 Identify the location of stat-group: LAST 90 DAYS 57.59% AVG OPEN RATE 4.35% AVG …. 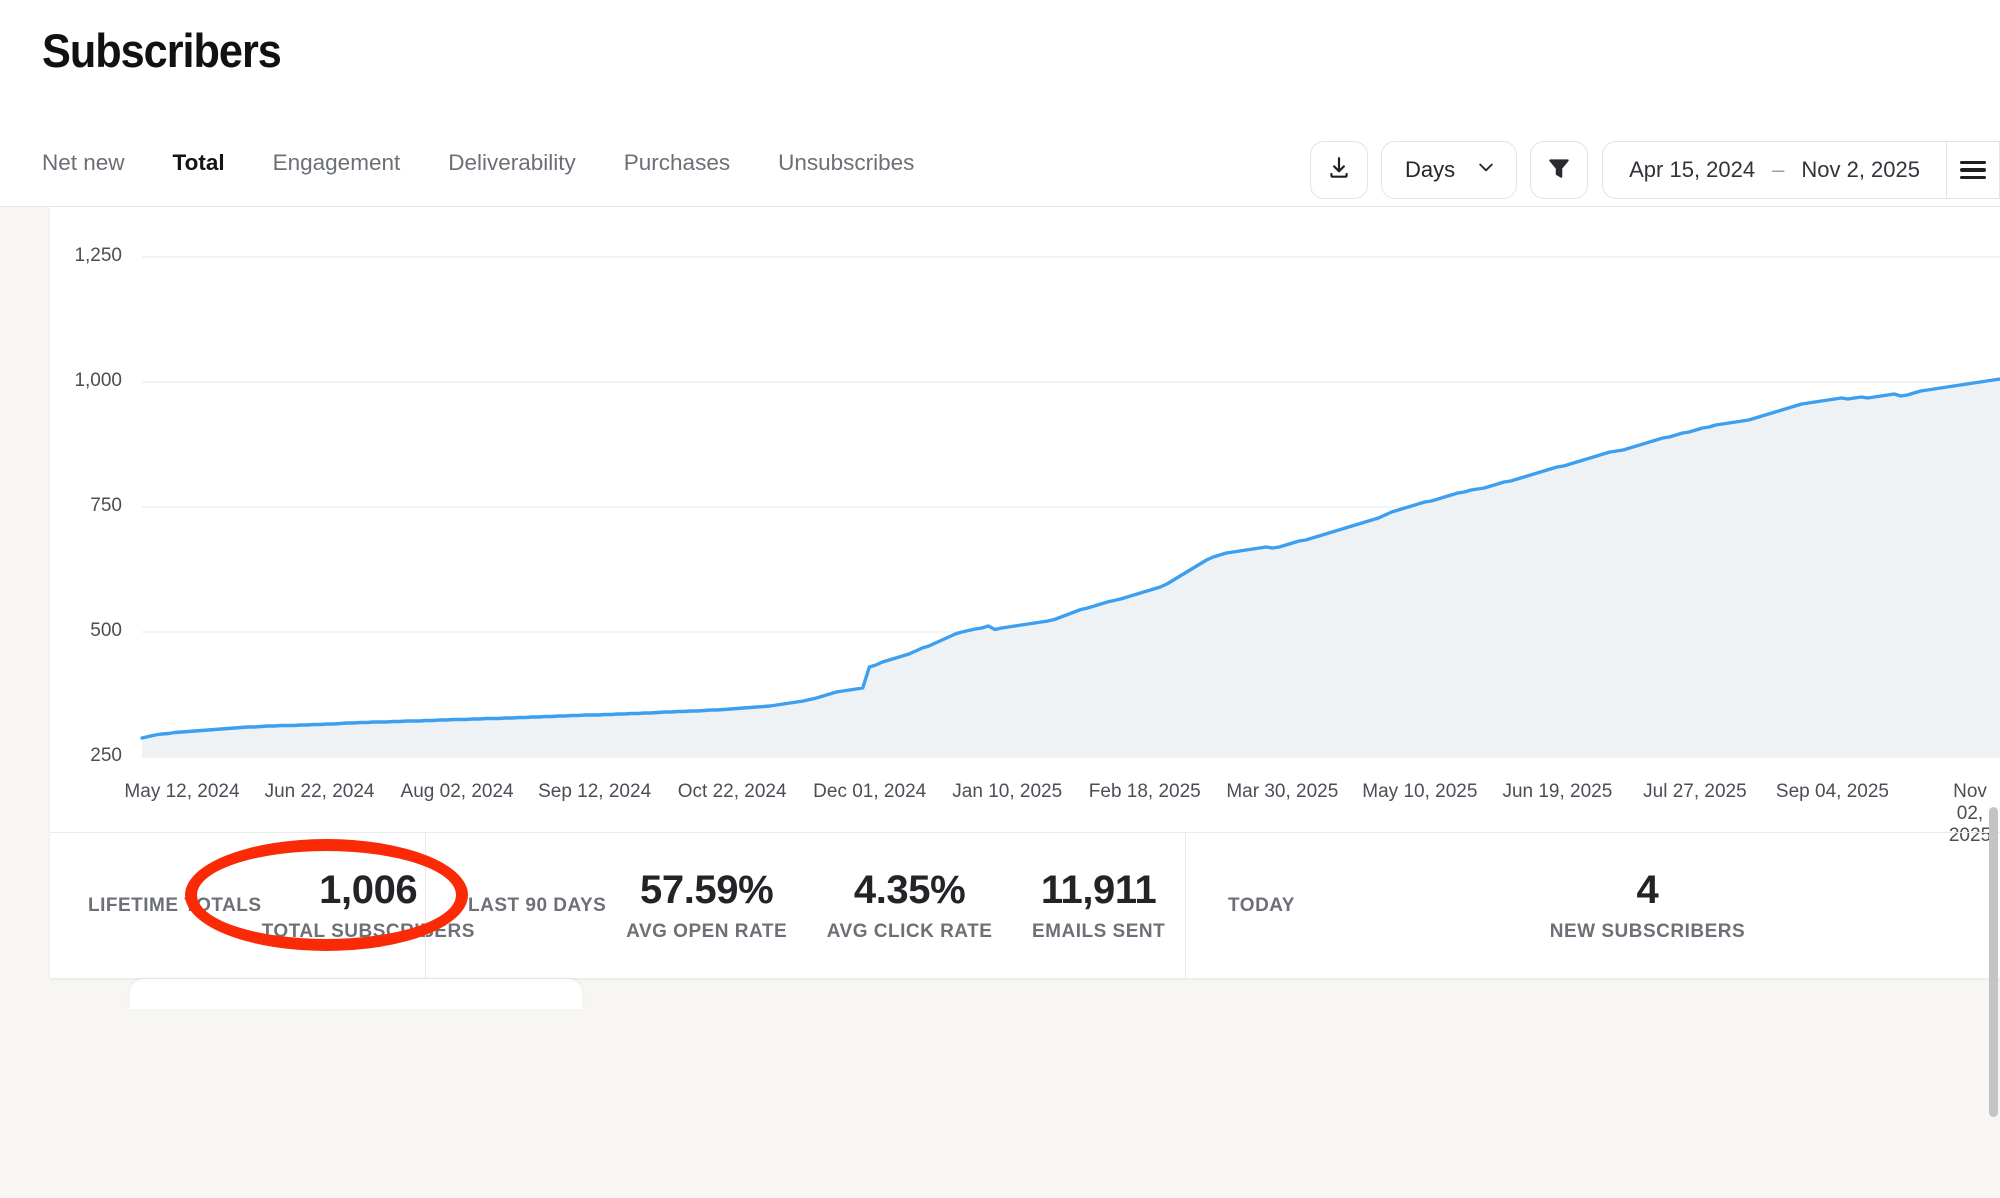
(805, 906).